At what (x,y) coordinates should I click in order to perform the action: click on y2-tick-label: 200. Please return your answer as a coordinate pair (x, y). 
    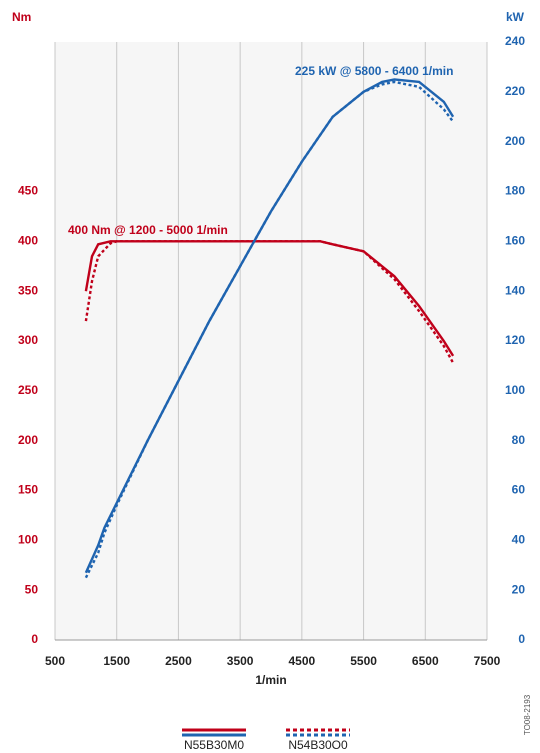
    Looking at the image, I should click on (515, 141).